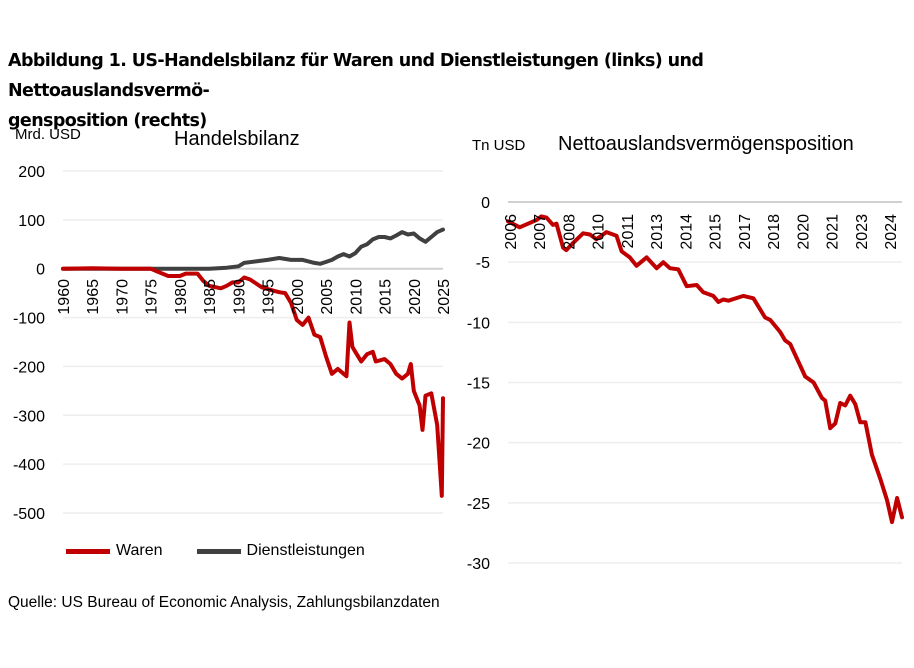 The width and height of the screenshot is (914, 668). What do you see at coordinates (29, 465) in the screenshot?
I see `y-tick-label: -400` at bounding box center [29, 465].